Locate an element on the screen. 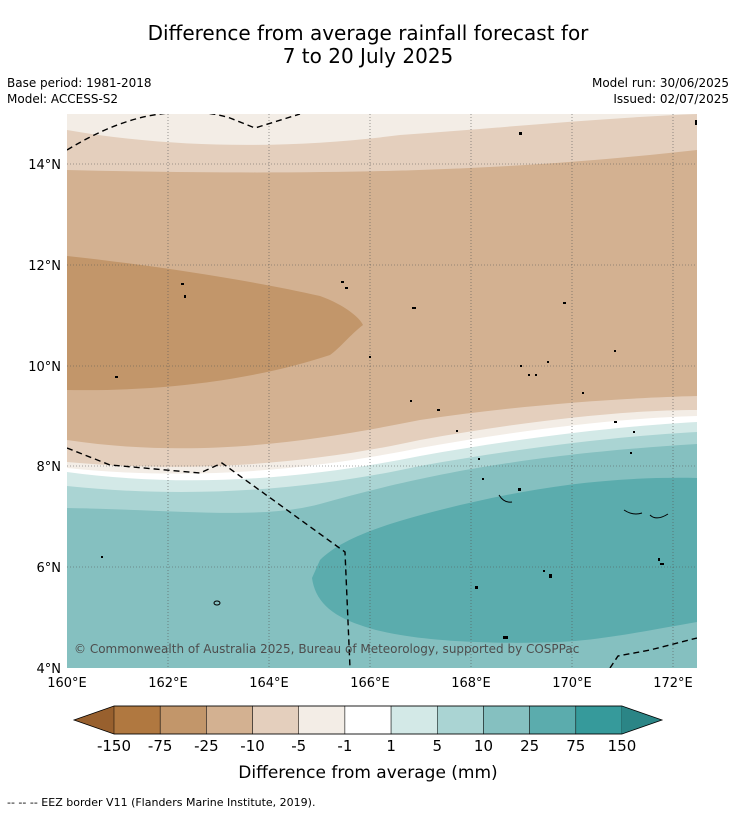 The image size is (736, 816). colorbar-tick-label: -75 is located at coordinates (160, 746).